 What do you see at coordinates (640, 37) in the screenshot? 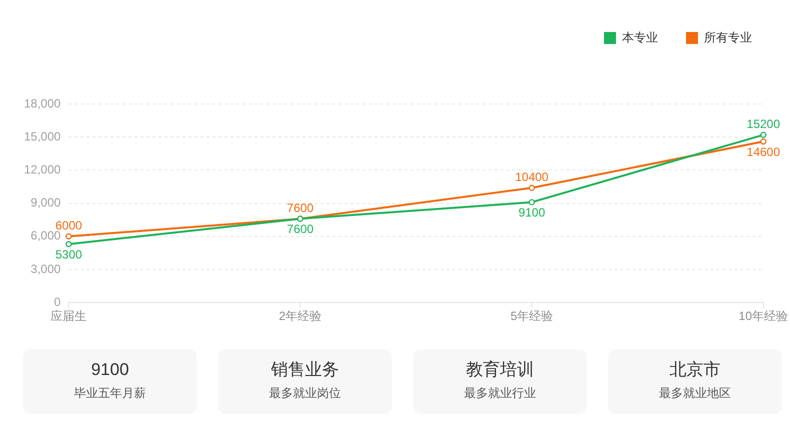
I see `legend-label: 本专业` at bounding box center [640, 37].